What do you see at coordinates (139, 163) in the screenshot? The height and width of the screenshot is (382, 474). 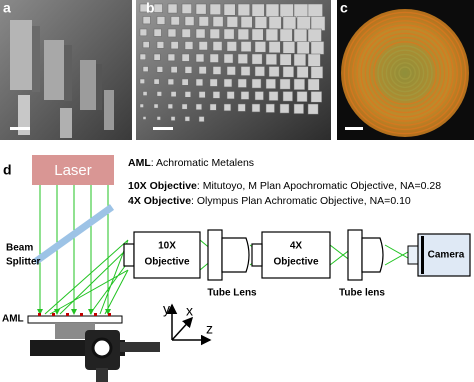 I see `legend-term: AML` at bounding box center [139, 163].